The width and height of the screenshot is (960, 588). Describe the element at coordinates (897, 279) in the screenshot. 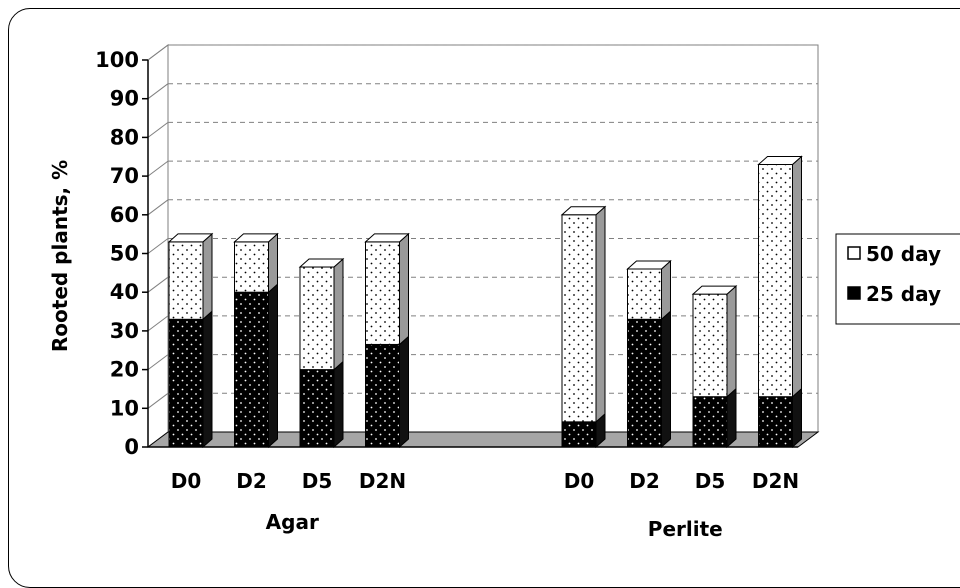

I see `legend: 50 day 25 day` at that location.